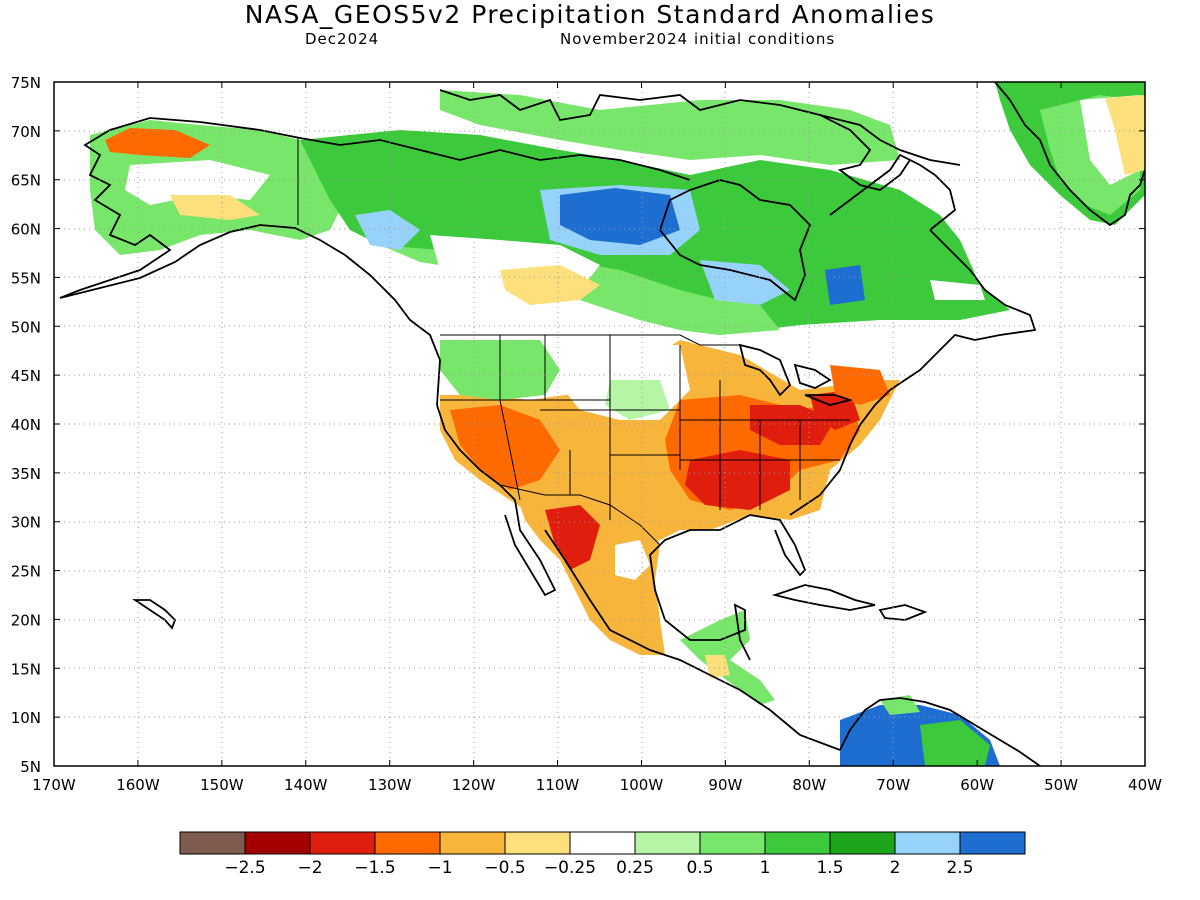 This screenshot has height=900, width=1200. I want to click on alaska-yellow-patch, so click(215, 207).